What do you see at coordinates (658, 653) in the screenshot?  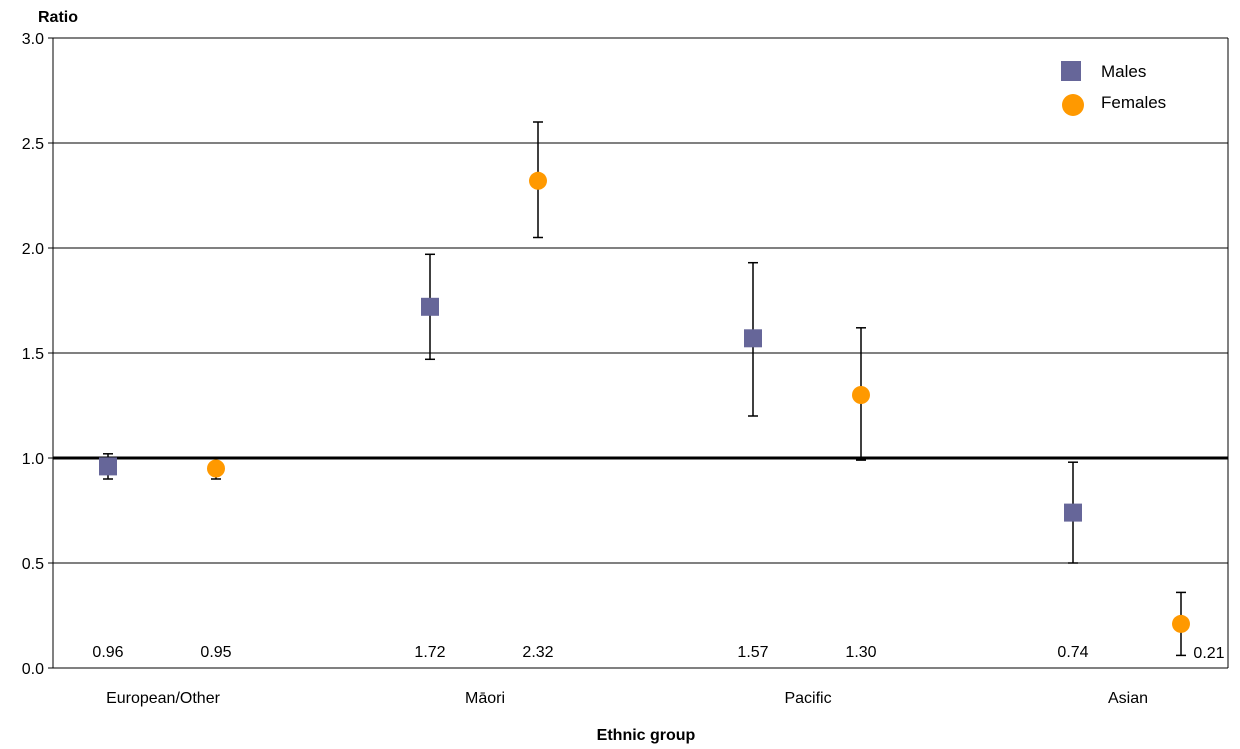 I see `data-labels: 0.96 1.72 1.57 0.74 0.95 2.32 1.30 0.21` at bounding box center [658, 653].